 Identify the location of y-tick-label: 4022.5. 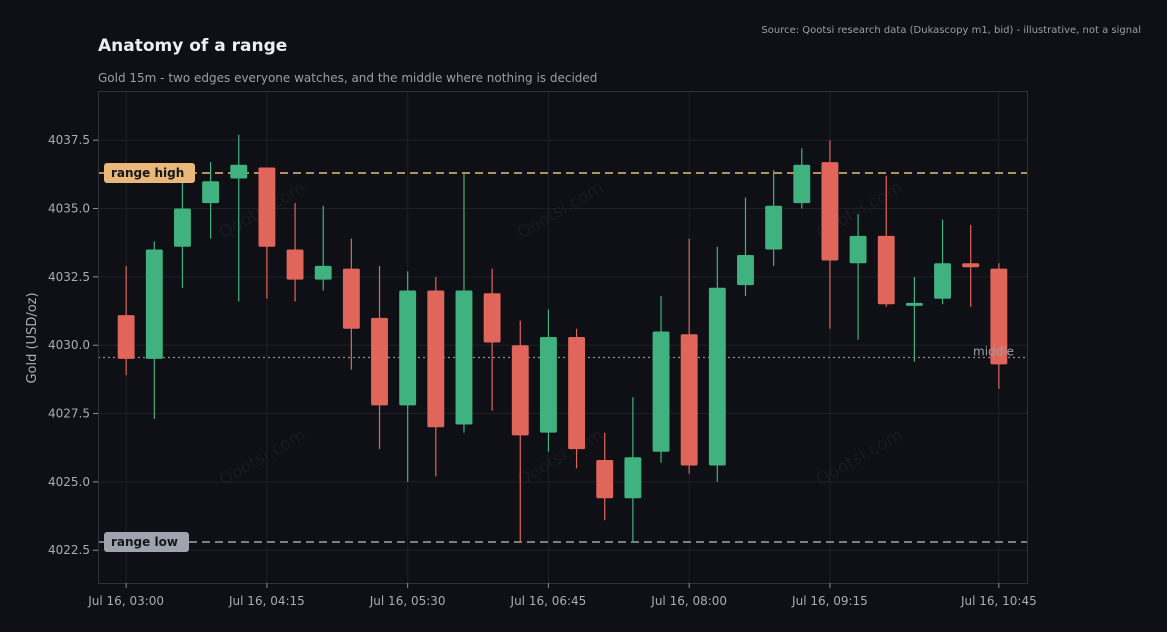
(69, 550).